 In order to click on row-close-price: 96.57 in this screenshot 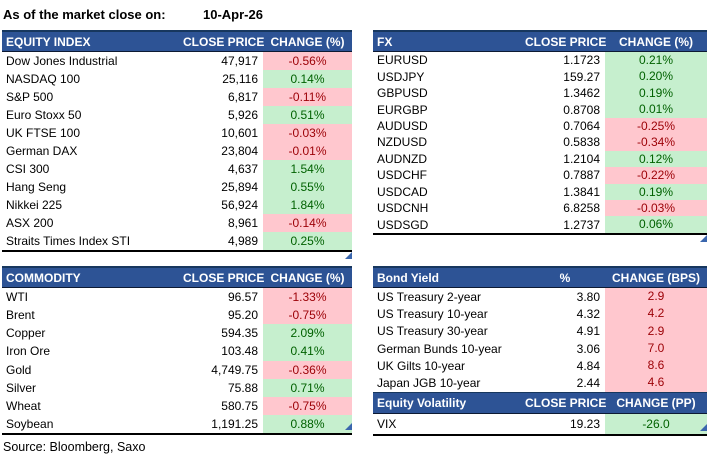, I will do `click(242, 297)`.